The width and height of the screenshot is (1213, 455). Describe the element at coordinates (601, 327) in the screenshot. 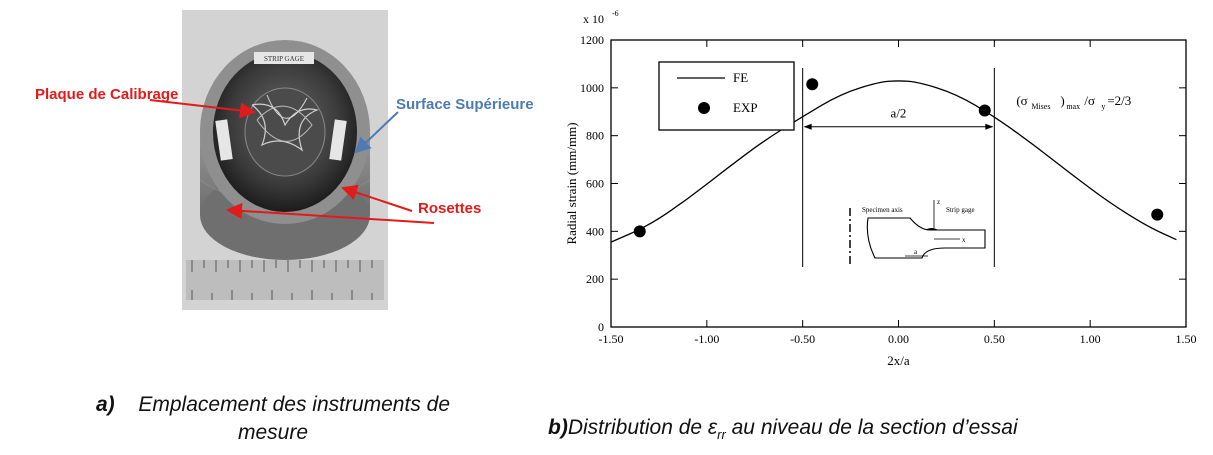

I see `y-tick-label: 0` at that location.